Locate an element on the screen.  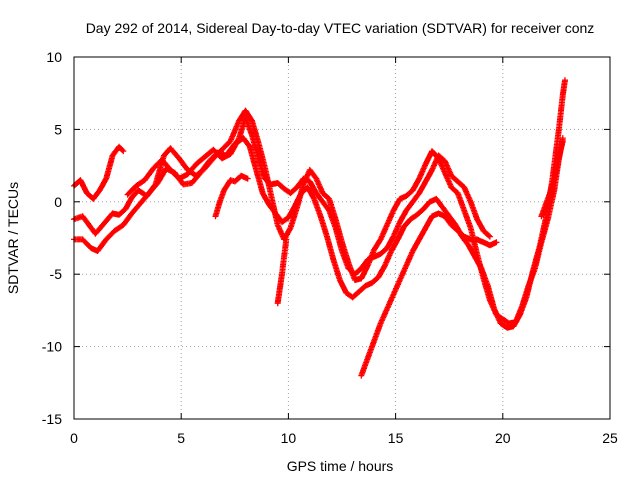
y-tick-label: 5 is located at coordinates (58, 129).